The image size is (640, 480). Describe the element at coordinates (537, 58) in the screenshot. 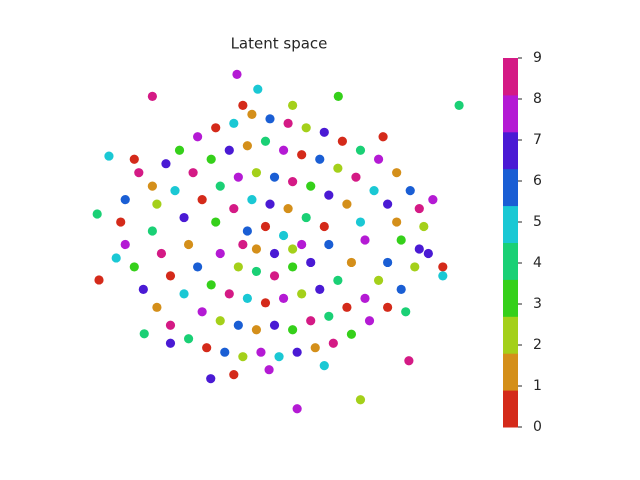

I see `colorbar-tick-label: 9` at that location.